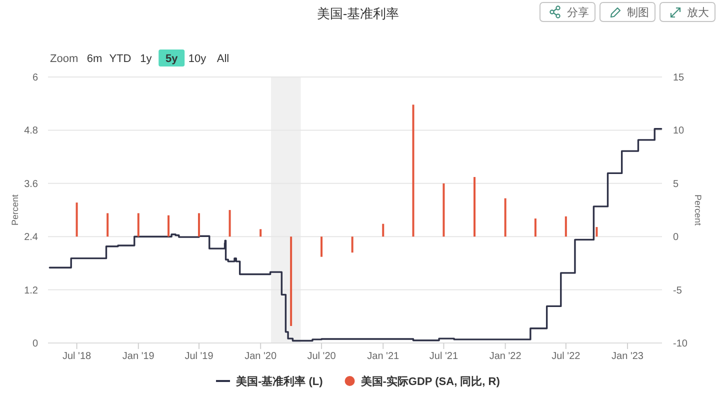 Image resolution: width=717 pixels, height=409 pixels. Describe the element at coordinates (638, 13) in the screenshot. I see `button-label: 制图` at that location.